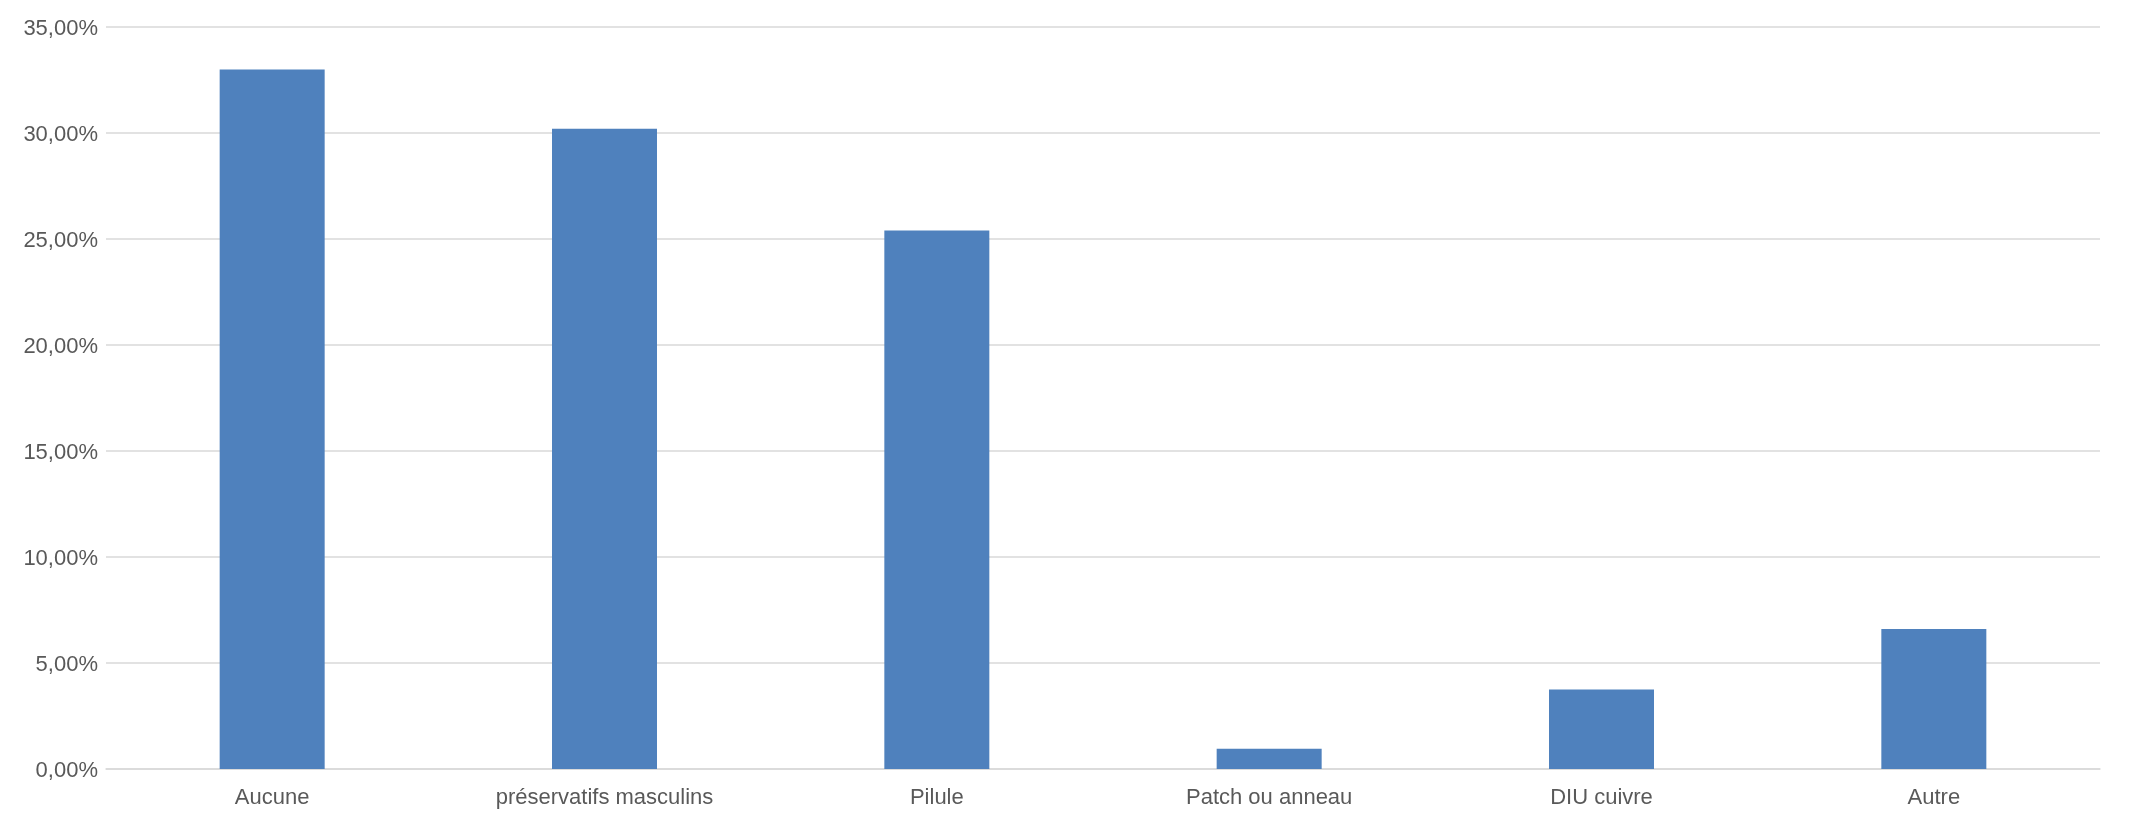  Describe the element at coordinates (1934, 796) in the screenshot. I see `x-tick-label: Autre` at that location.